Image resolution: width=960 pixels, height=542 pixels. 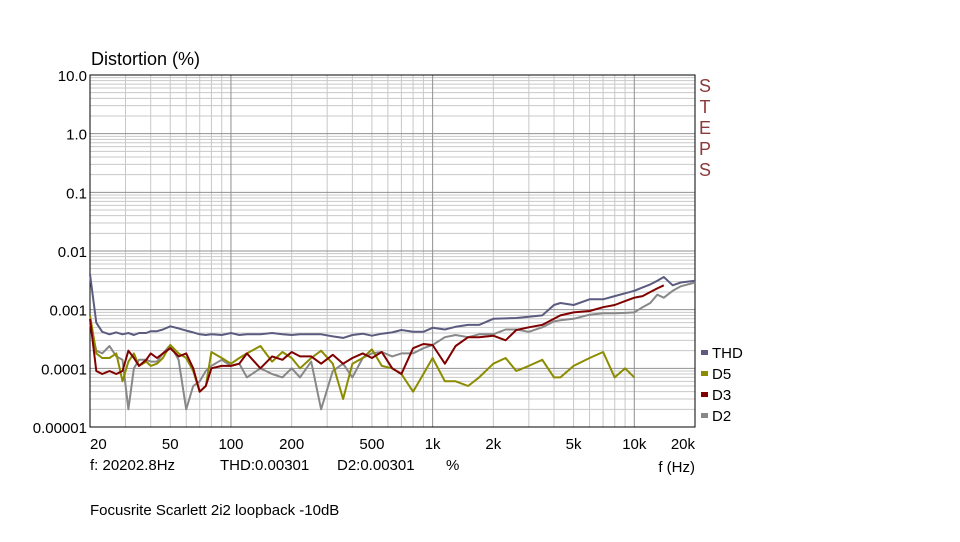 What do you see at coordinates (392, 306) in the screenshot?
I see `series-line-thd` at bounding box center [392, 306].